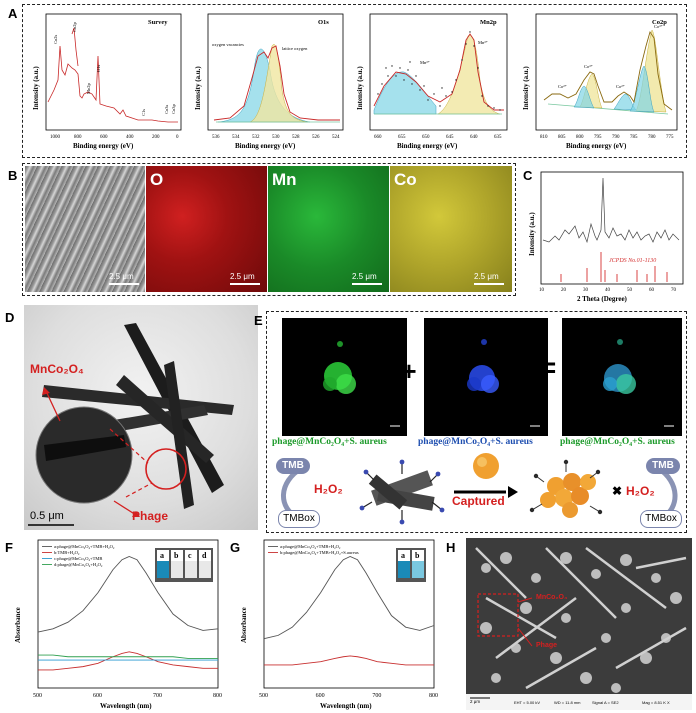 Image resolution: width=696 pixels, height=713 pixels. Describe the element at coordinates (284, 179) in the screenshot. I see `eds-mn-label: Mn` at that location.